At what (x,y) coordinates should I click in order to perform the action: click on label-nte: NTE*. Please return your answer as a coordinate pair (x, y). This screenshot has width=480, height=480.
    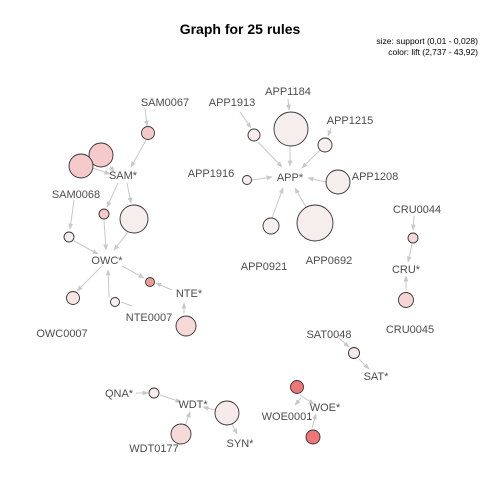
    Looking at the image, I should click on (189, 294).